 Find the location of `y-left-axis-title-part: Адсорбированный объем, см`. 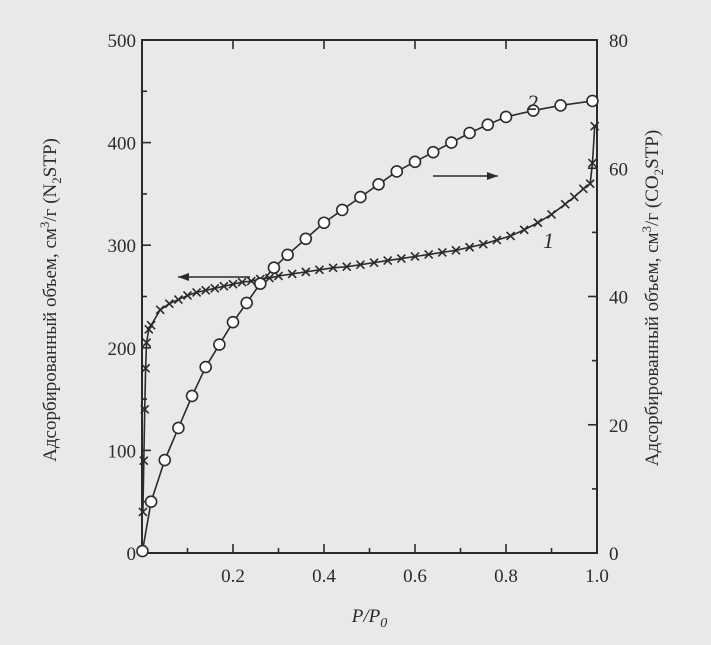

y-left-axis-title-part: Адсорбированный объем, см is located at coordinates (50, 345).